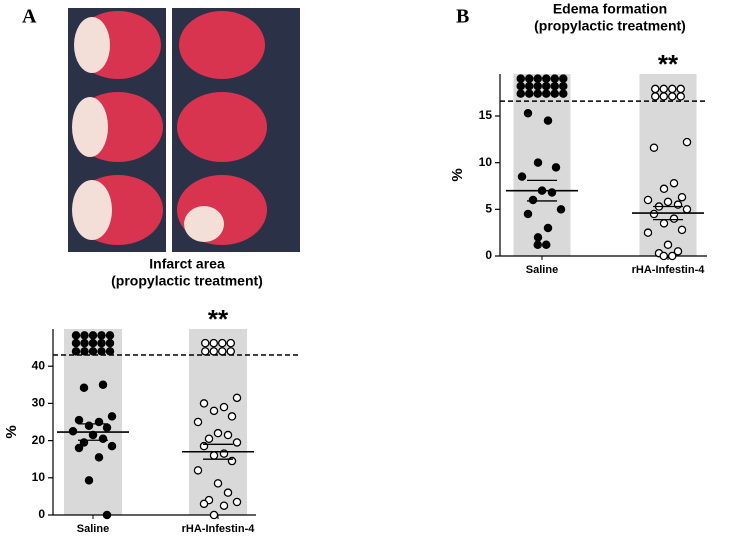 The width and height of the screenshot is (750, 536). I want to click on y-tick-label: 15, so click(486, 115).